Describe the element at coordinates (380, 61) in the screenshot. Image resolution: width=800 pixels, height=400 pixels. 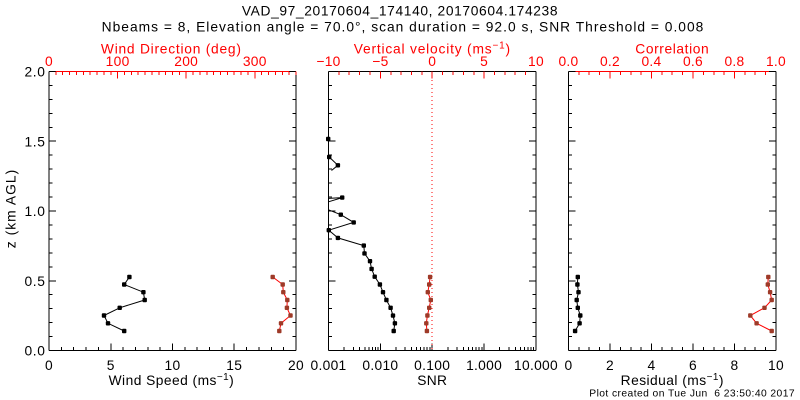
I see `svg-text: −5` at that location.